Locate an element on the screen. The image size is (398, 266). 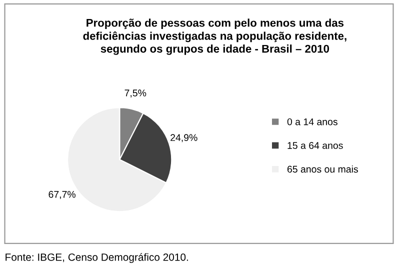
legend-label: 15 a 64 anos is located at coordinates (315, 145).